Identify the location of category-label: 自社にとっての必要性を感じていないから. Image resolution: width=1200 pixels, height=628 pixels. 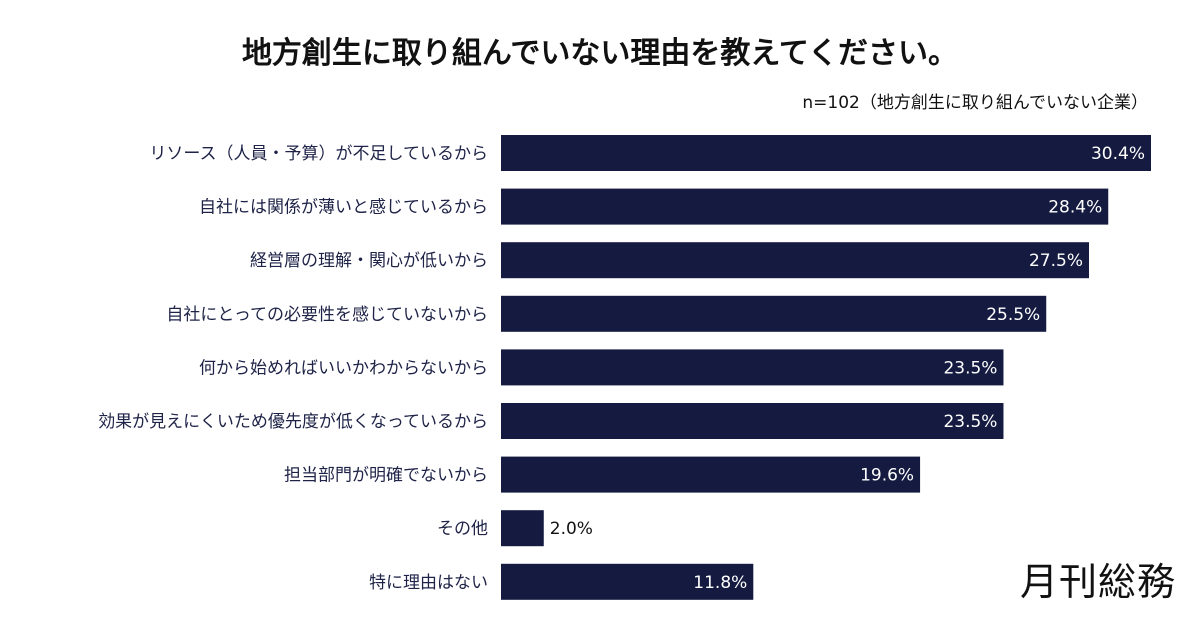
(327, 315).